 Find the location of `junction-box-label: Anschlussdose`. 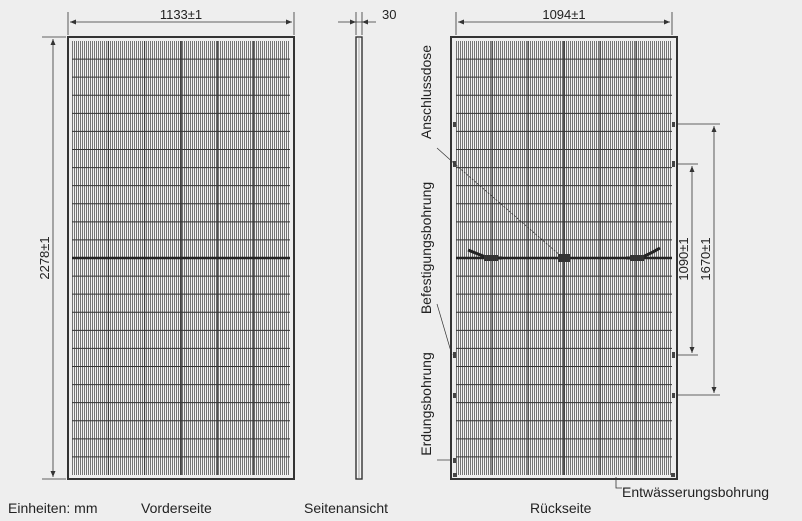

junction-box-label: Anschlussdose is located at coordinates (426, 92).